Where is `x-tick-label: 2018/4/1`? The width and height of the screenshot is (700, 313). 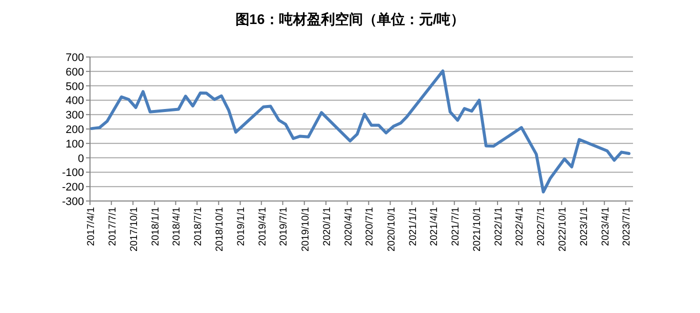 x-tick-label: 2018/4/1 is located at coordinates (177, 226).